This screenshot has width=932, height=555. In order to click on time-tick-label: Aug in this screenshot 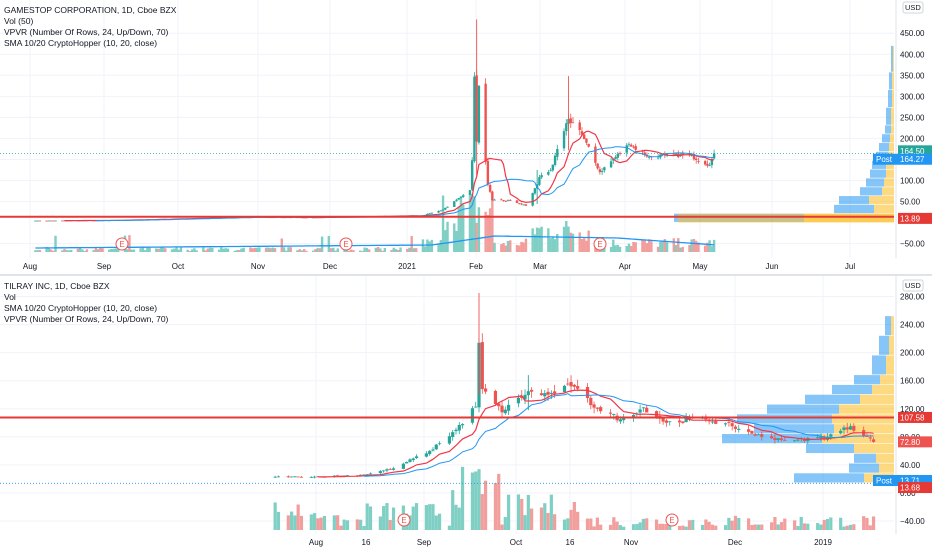, I will do `click(316, 542)`.